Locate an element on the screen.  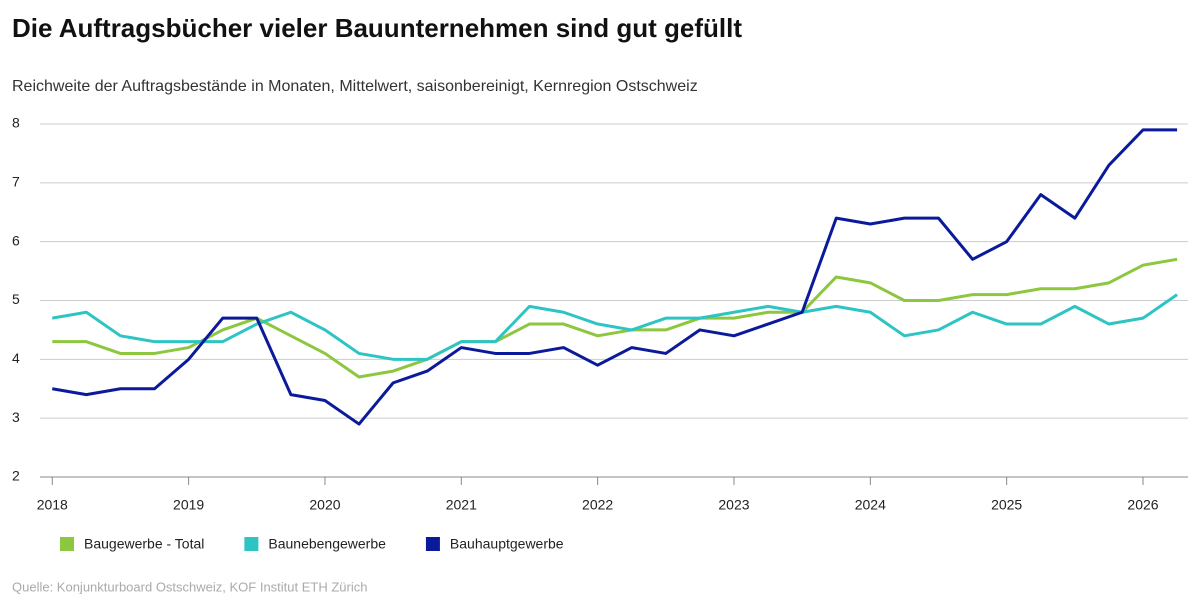
x-tick-label: 2020 is located at coordinates (324, 505).